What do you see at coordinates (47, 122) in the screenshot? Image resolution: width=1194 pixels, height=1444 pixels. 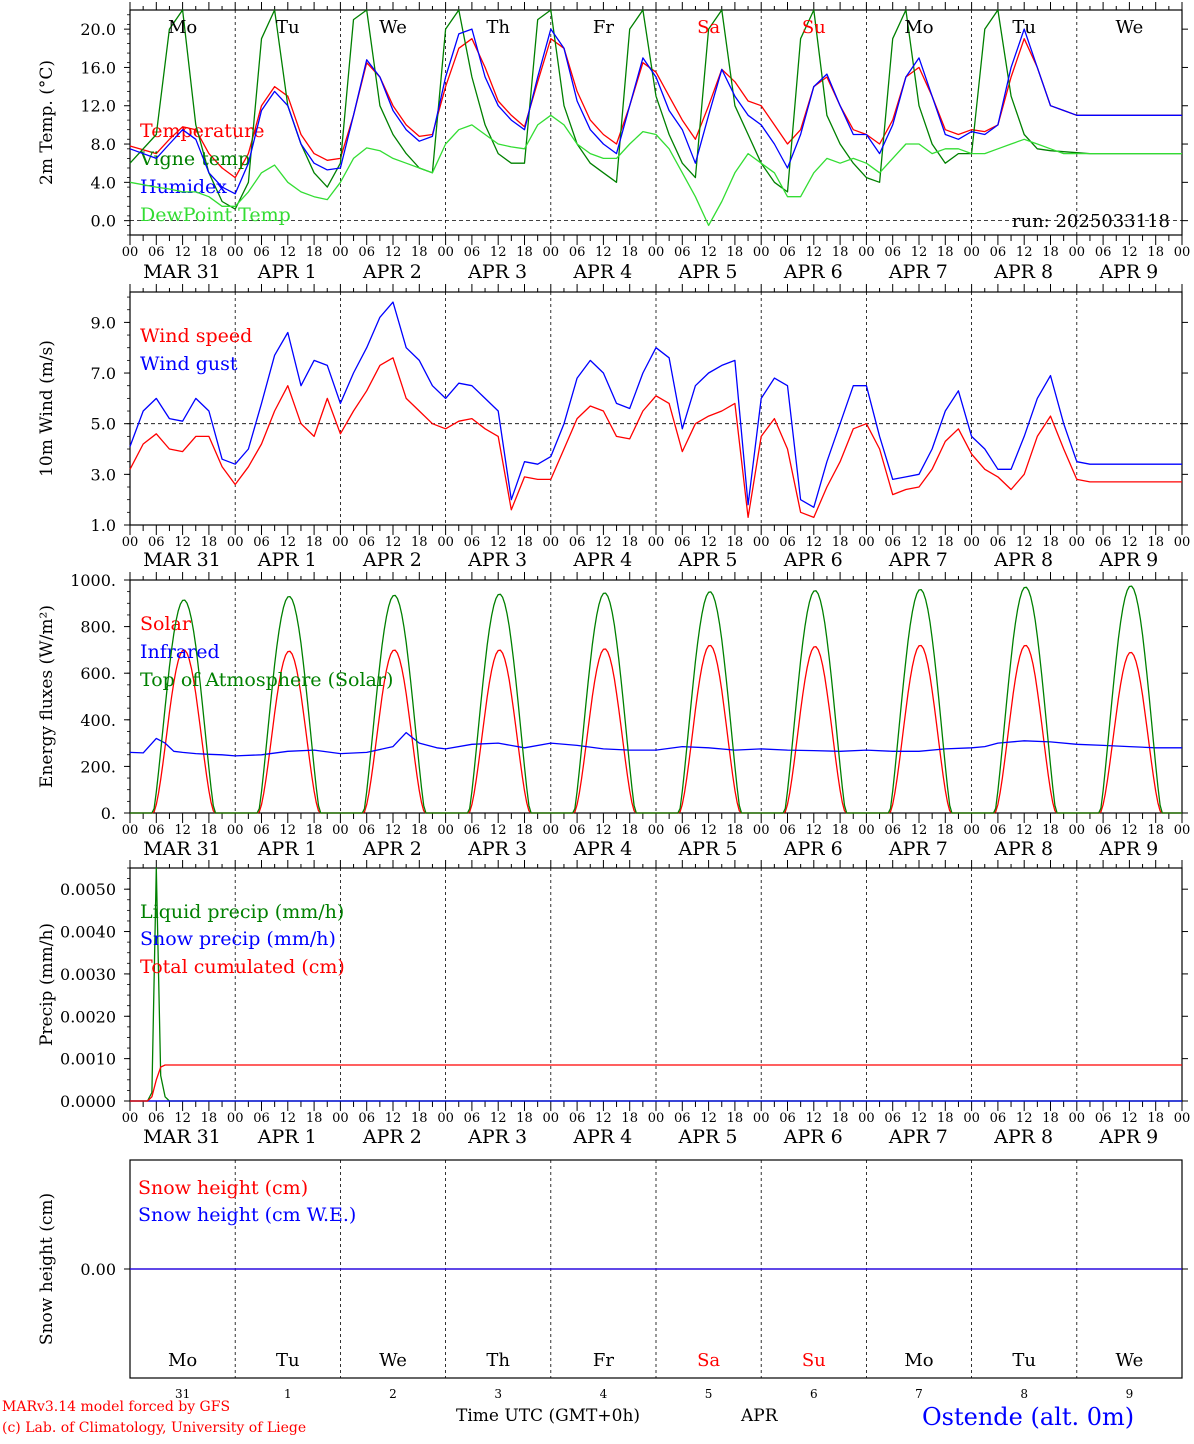 I see `y-axis-label: 2m Temp. (°C)` at bounding box center [47, 122].